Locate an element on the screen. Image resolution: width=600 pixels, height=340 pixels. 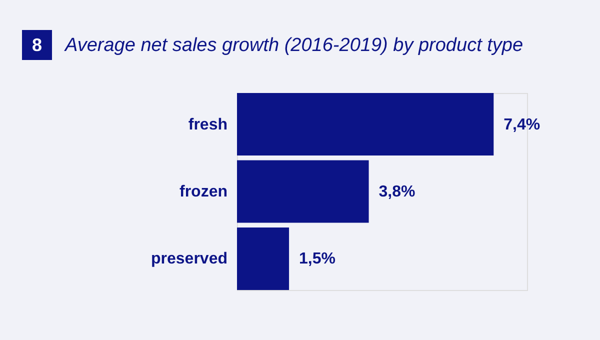
y-tick-label: preserved is located at coordinates (189, 259).